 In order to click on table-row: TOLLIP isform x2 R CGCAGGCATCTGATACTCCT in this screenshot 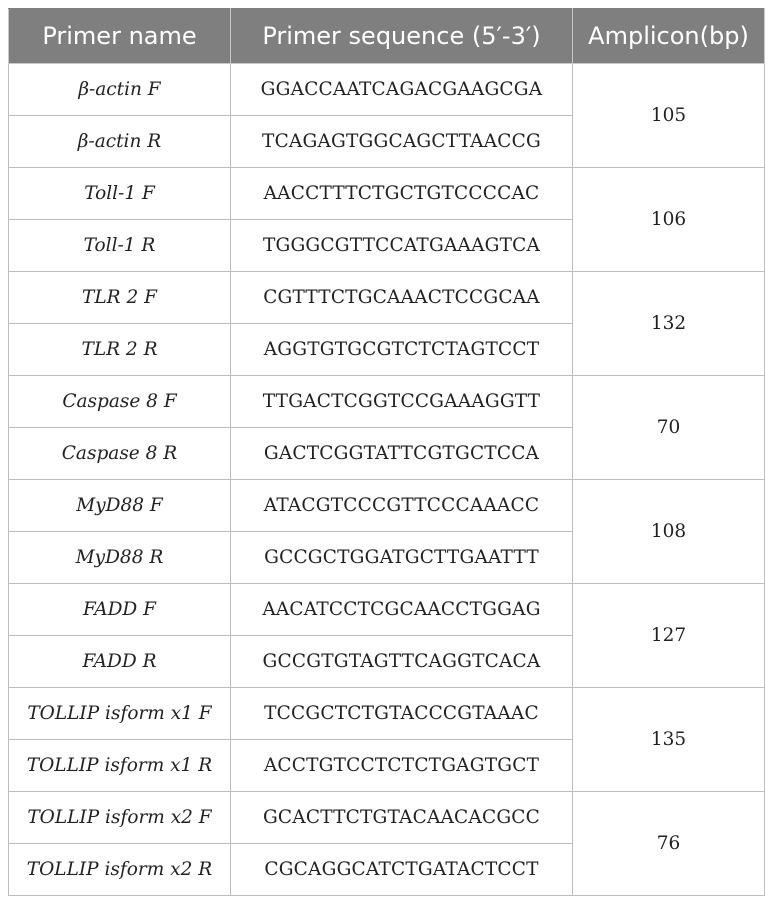, I will do `click(386, 869)`.